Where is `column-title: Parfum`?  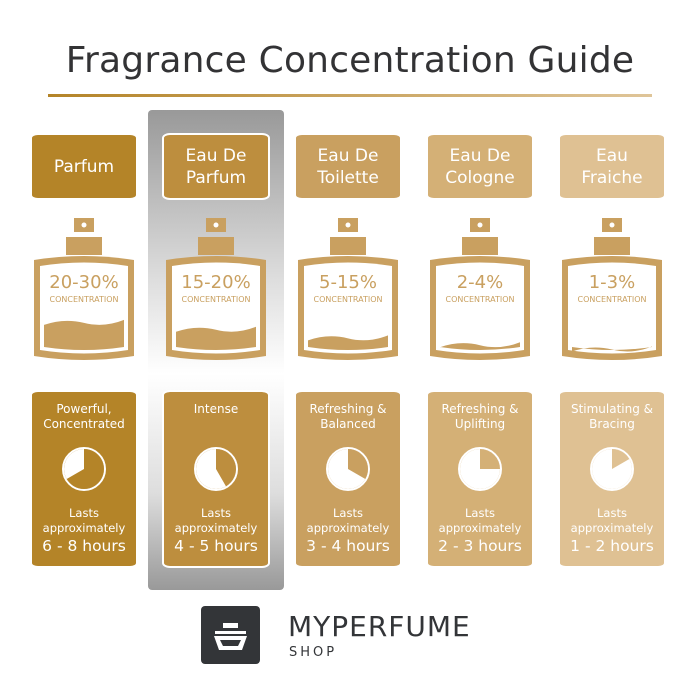 column-title: Parfum is located at coordinates (84, 166).